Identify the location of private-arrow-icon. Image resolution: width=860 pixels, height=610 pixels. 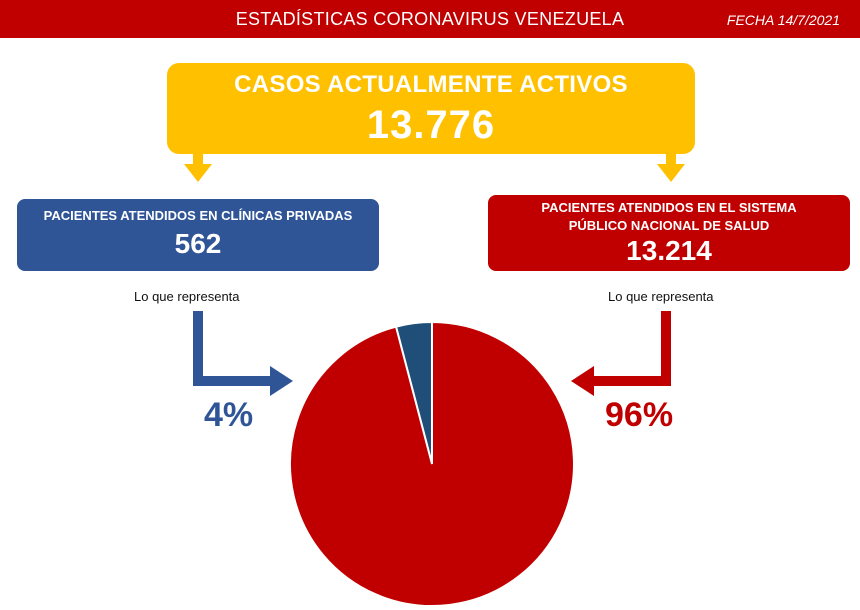
(243, 353).